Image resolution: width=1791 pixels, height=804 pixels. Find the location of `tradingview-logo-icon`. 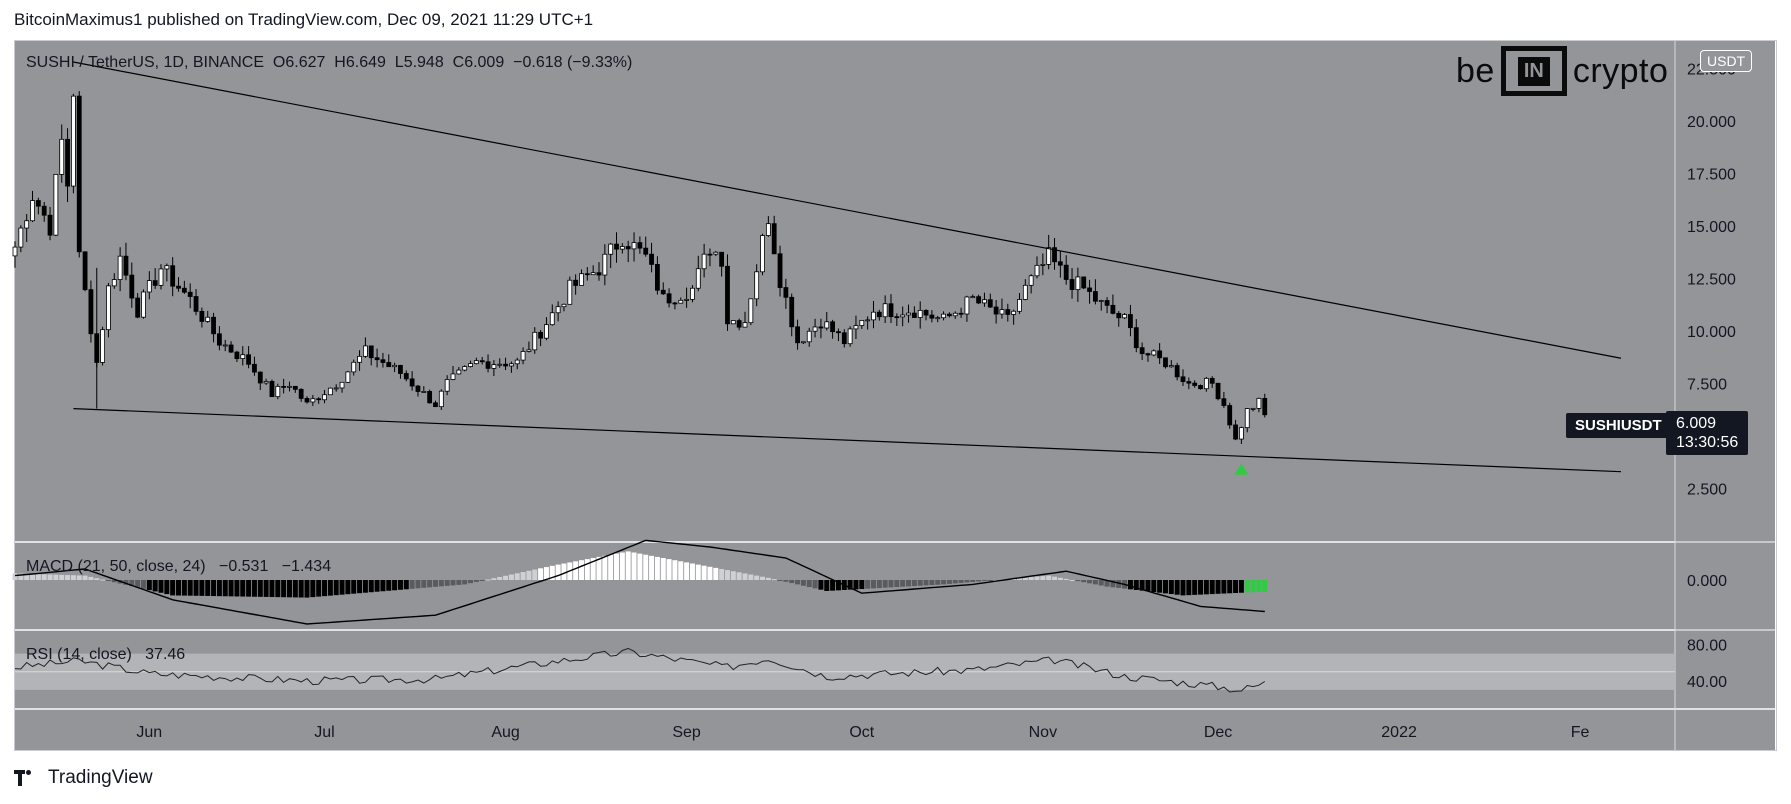

tradingview-logo-icon is located at coordinates (28, 778).